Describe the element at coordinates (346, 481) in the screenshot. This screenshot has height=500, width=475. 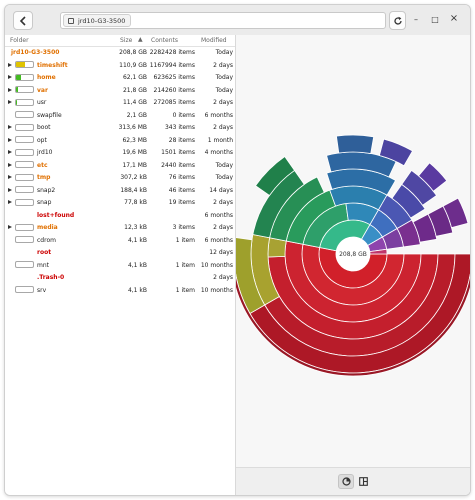
I see `rings-chart-button` at that location.